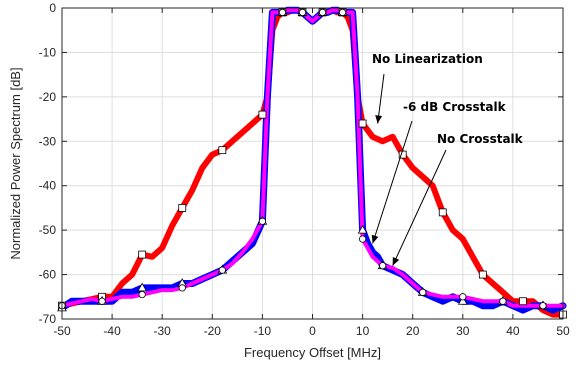 Image resolution: width=584 pixels, height=372 pixels. Describe the element at coordinates (480, 139) in the screenshot. I see `annotation-label: No Crosstalk` at that location.